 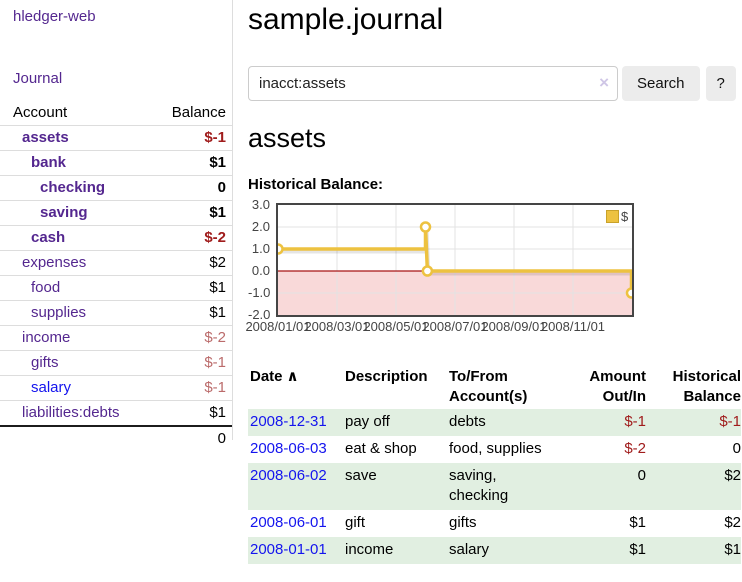 I want to click on chart-legend: $, so click(x=617, y=216).